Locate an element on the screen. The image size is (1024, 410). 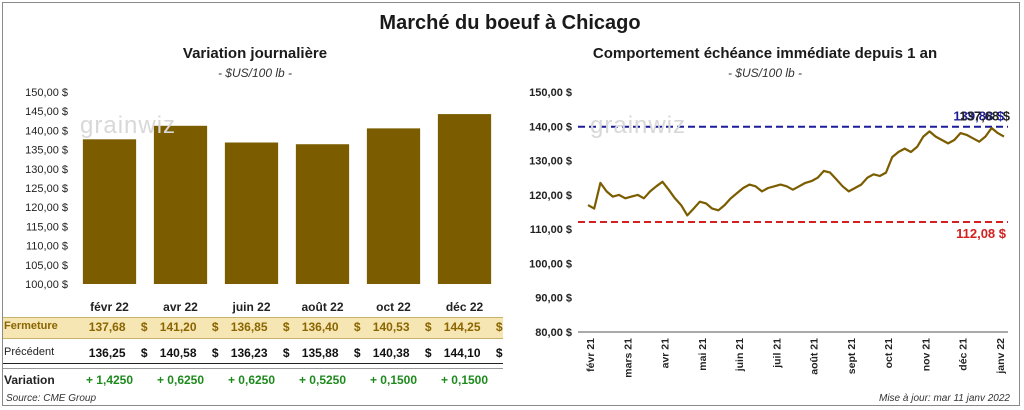
watermark-left: grainwiz is located at coordinates (128, 125).